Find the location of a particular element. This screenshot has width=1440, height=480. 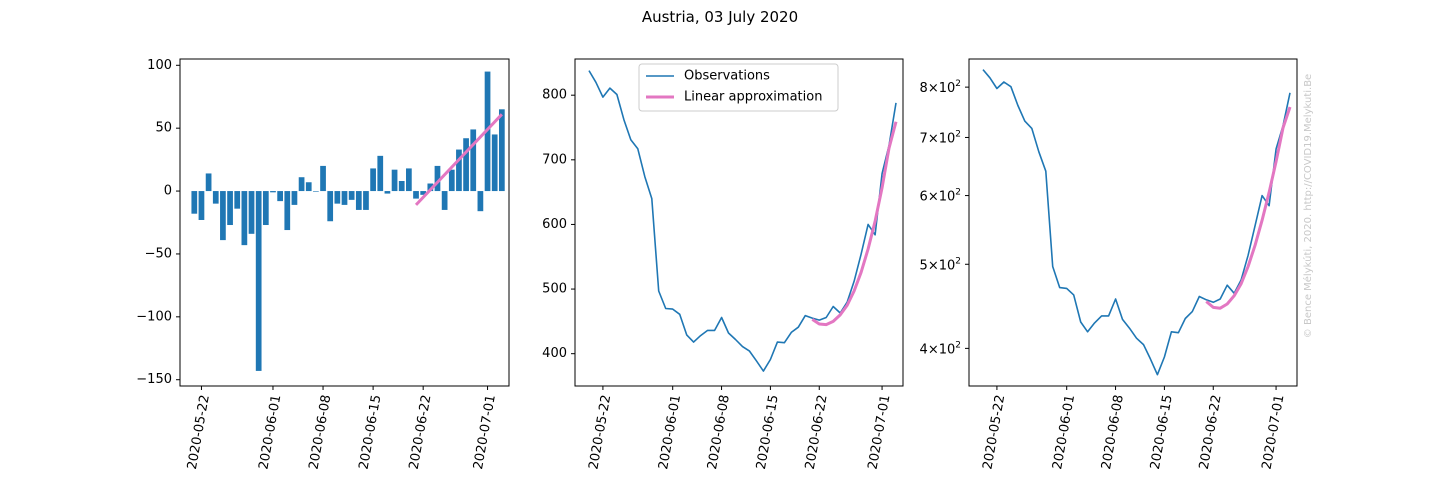

y-tick-label: 600 is located at coordinates (554, 224).